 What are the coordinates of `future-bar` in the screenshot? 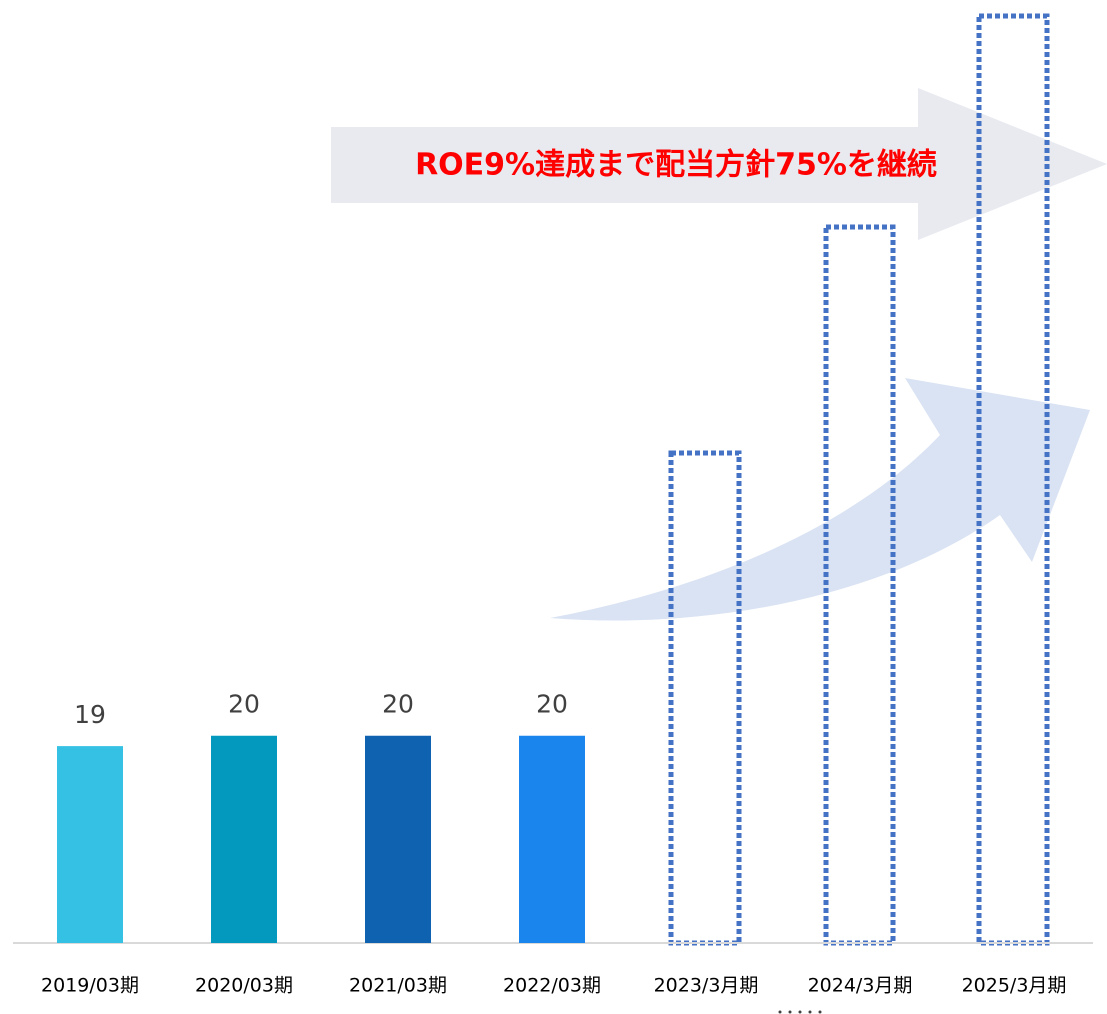 It's located at (705, 698).